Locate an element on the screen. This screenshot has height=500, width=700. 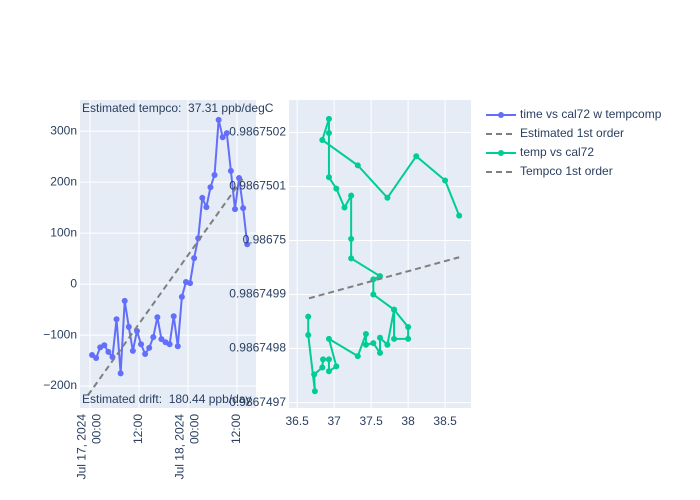
y-tick-label: 0 is located at coordinates (73, 283).